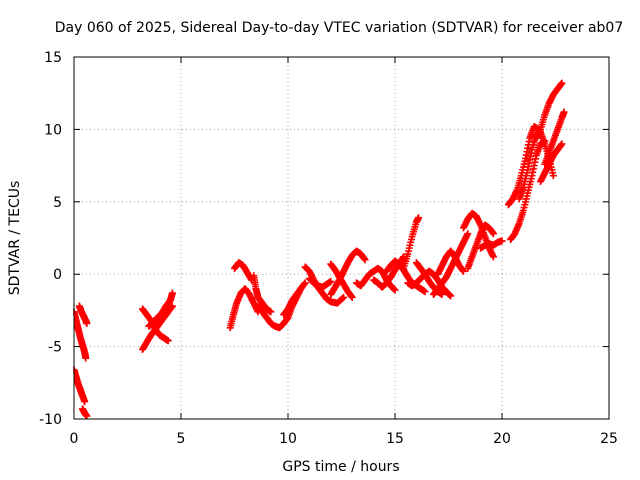  I want to click on x-tick-label: 25, so click(609, 439).